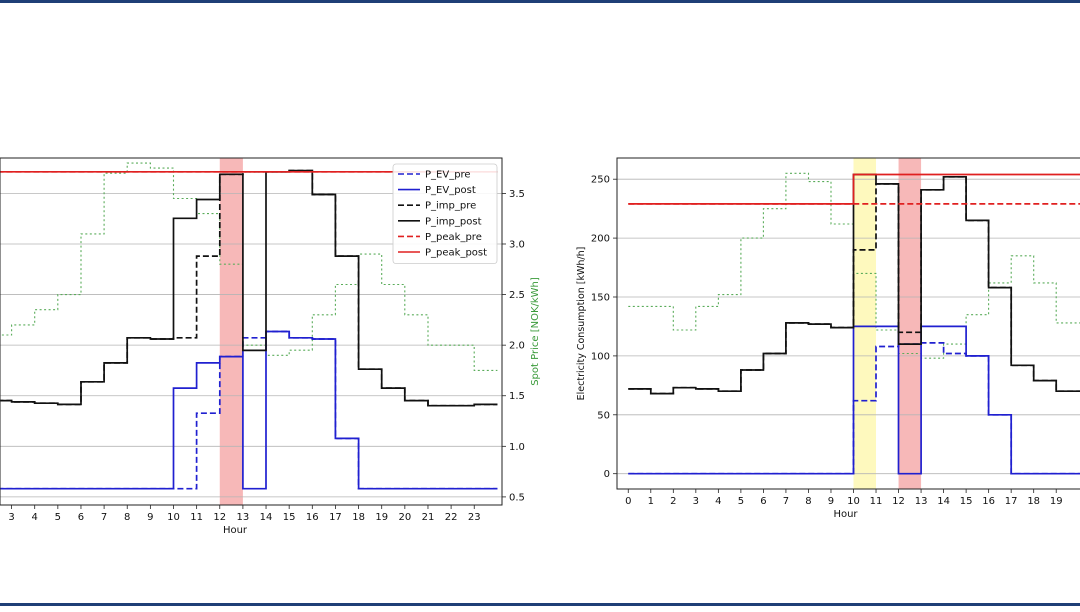 This screenshot has height=612, width=1080. Describe the element at coordinates (673, 501) in the screenshot. I see `x-tick-label: 2` at that location.